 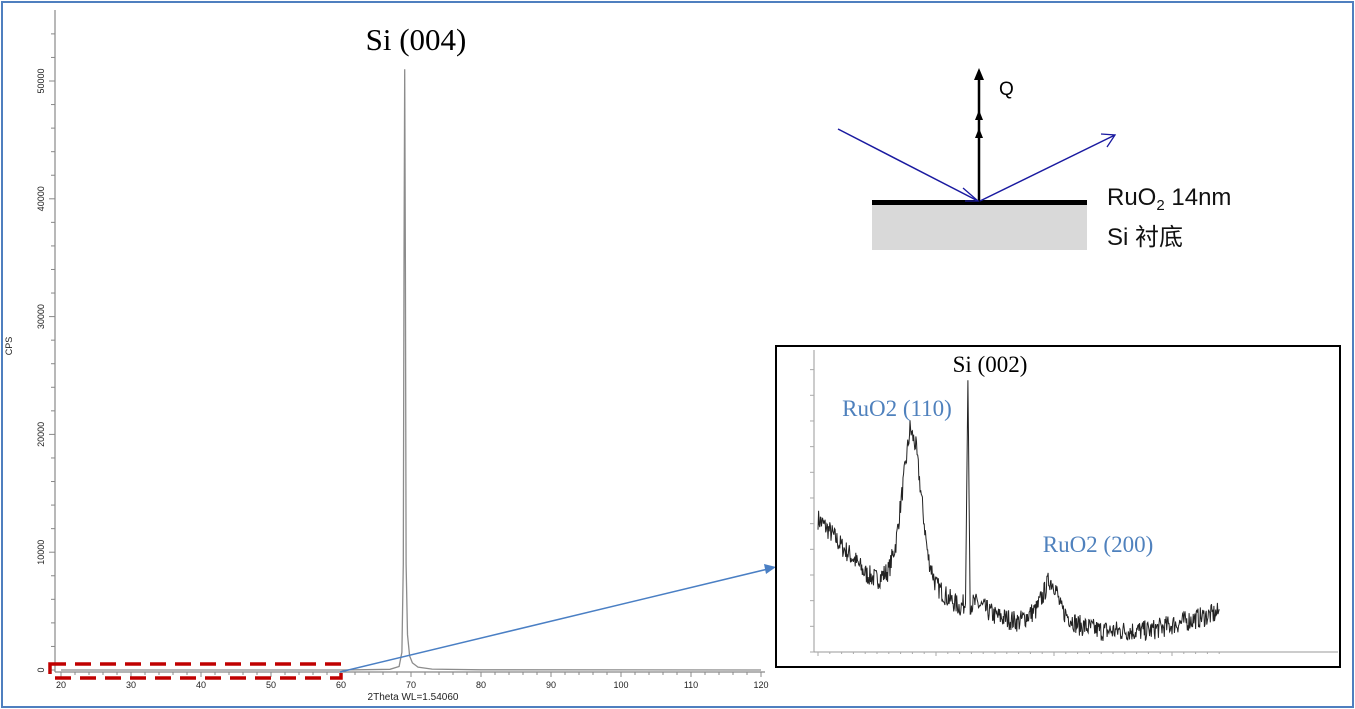 I want to click on x-tick-label: 120, so click(x=760, y=685).